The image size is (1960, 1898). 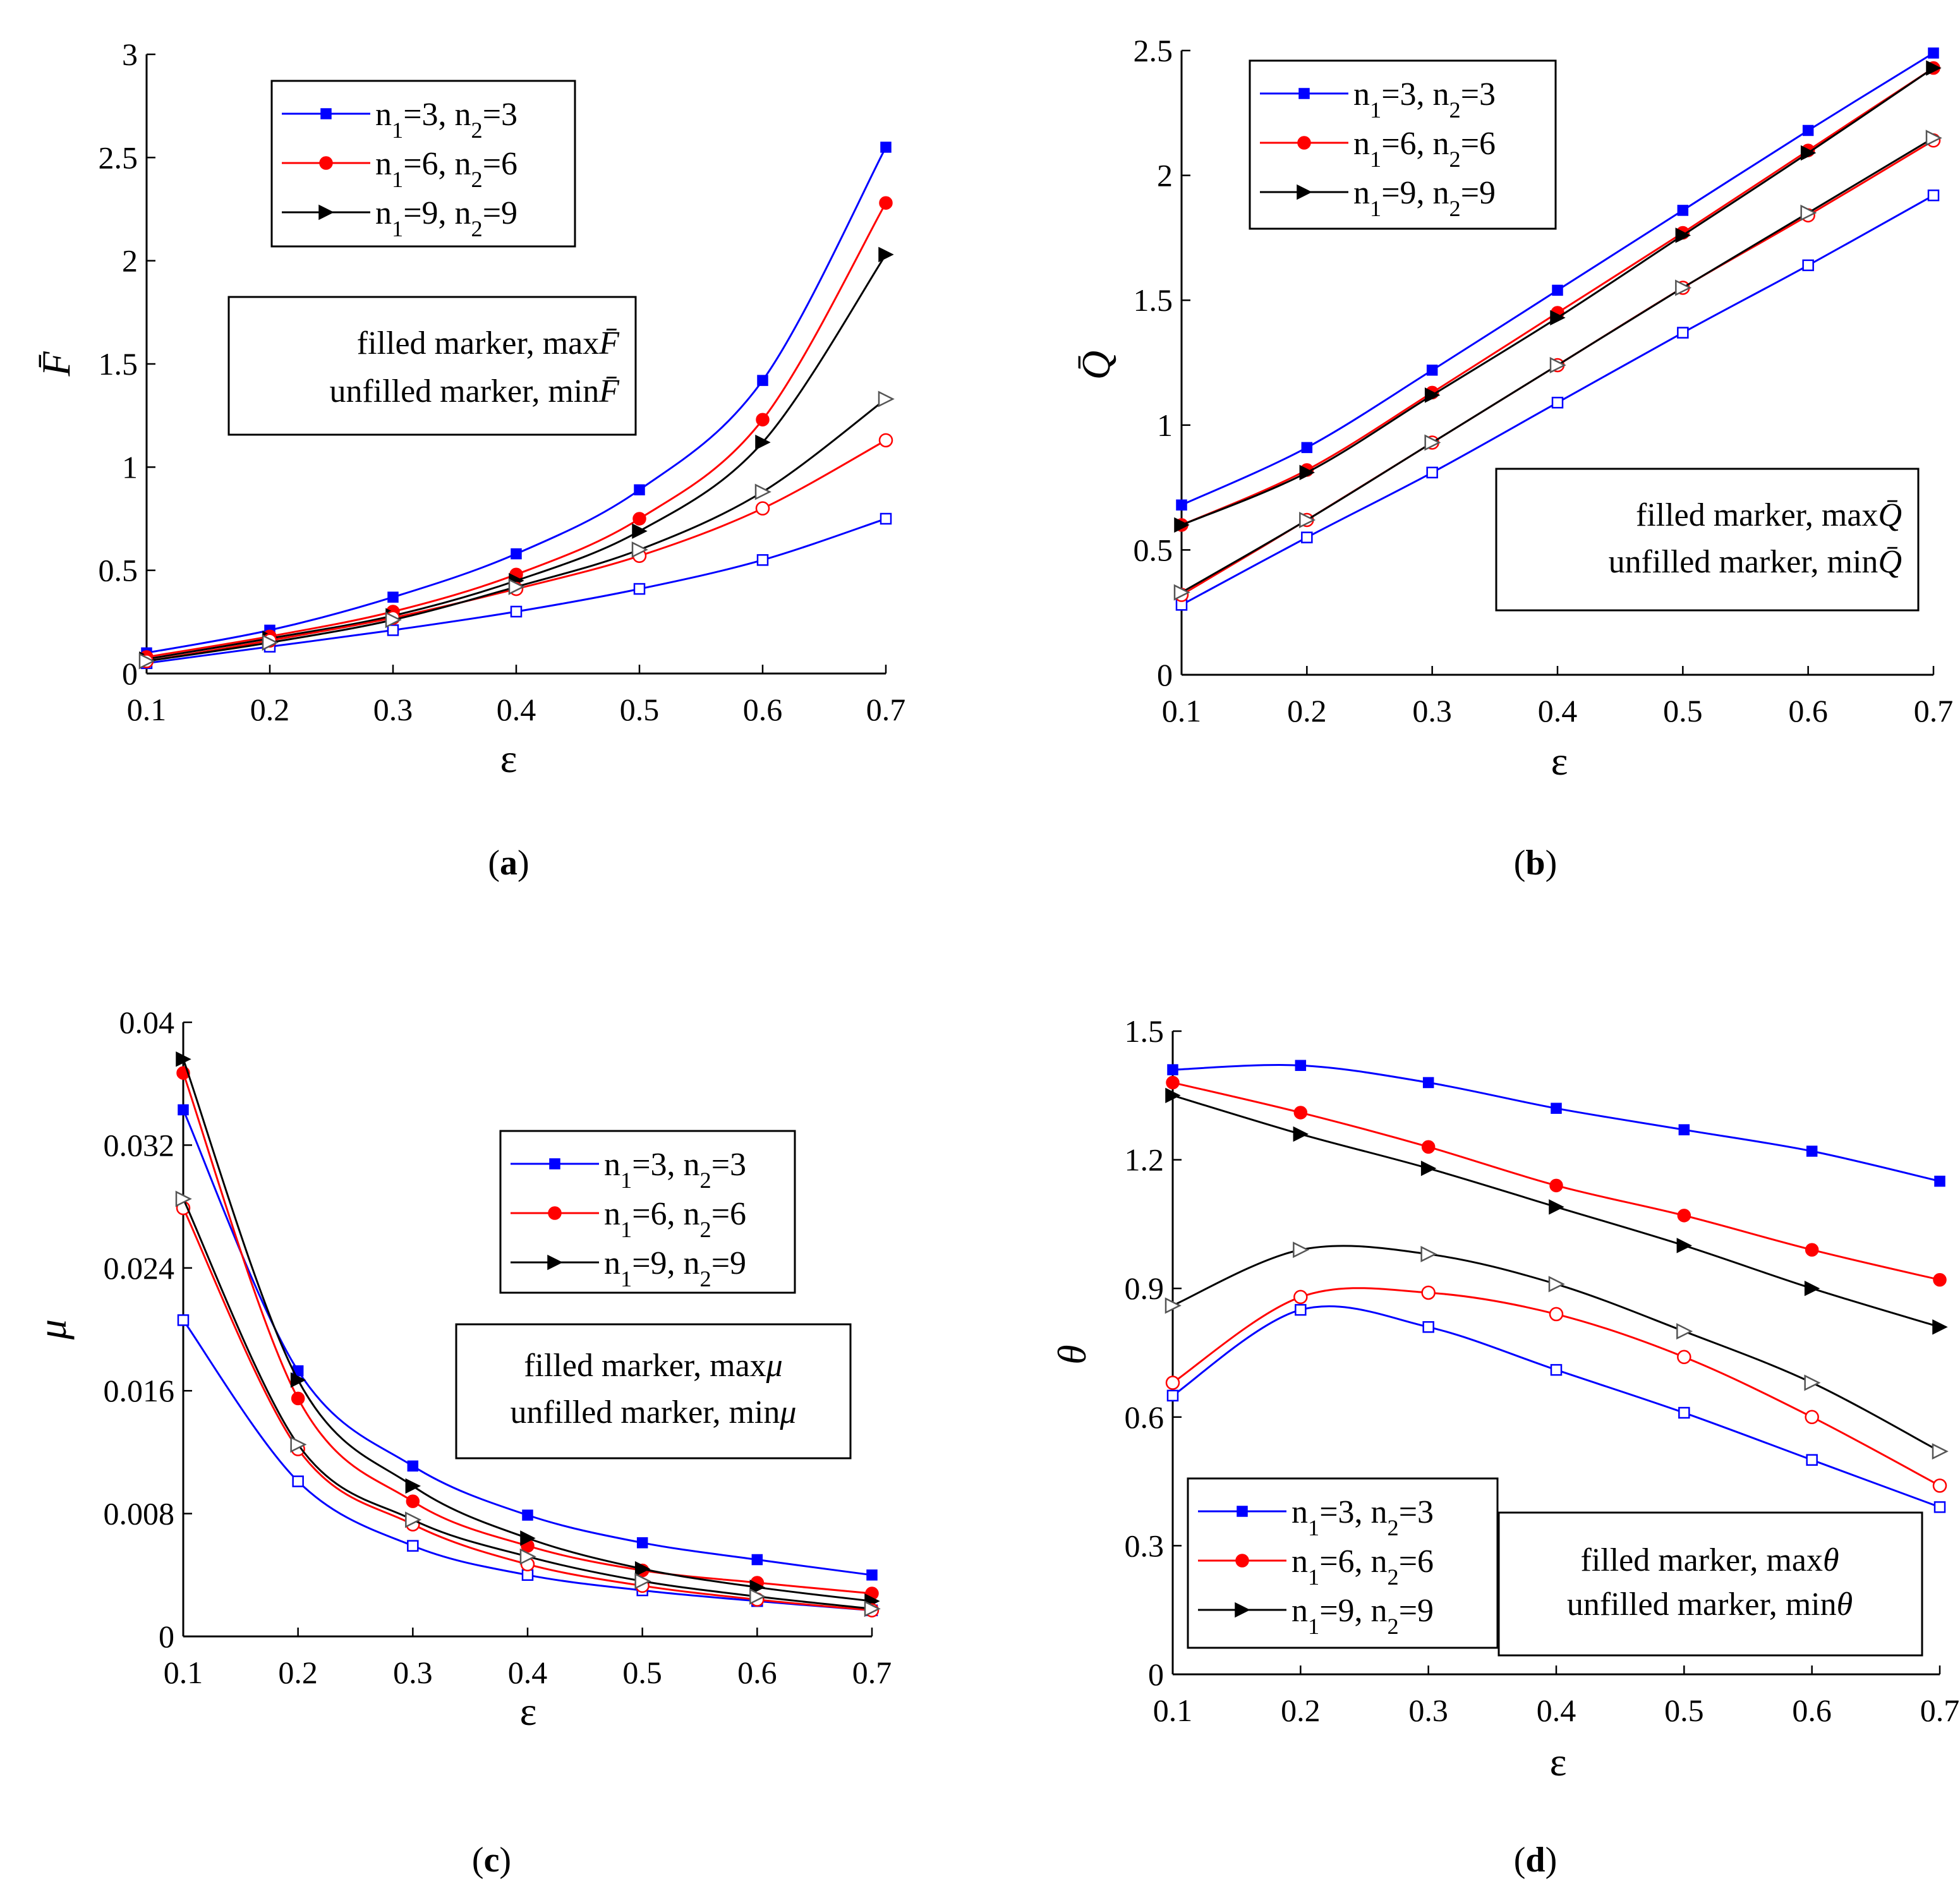 What do you see at coordinates (642, 1672) in the screenshot?
I see `x-tick-label: 0.5` at bounding box center [642, 1672].